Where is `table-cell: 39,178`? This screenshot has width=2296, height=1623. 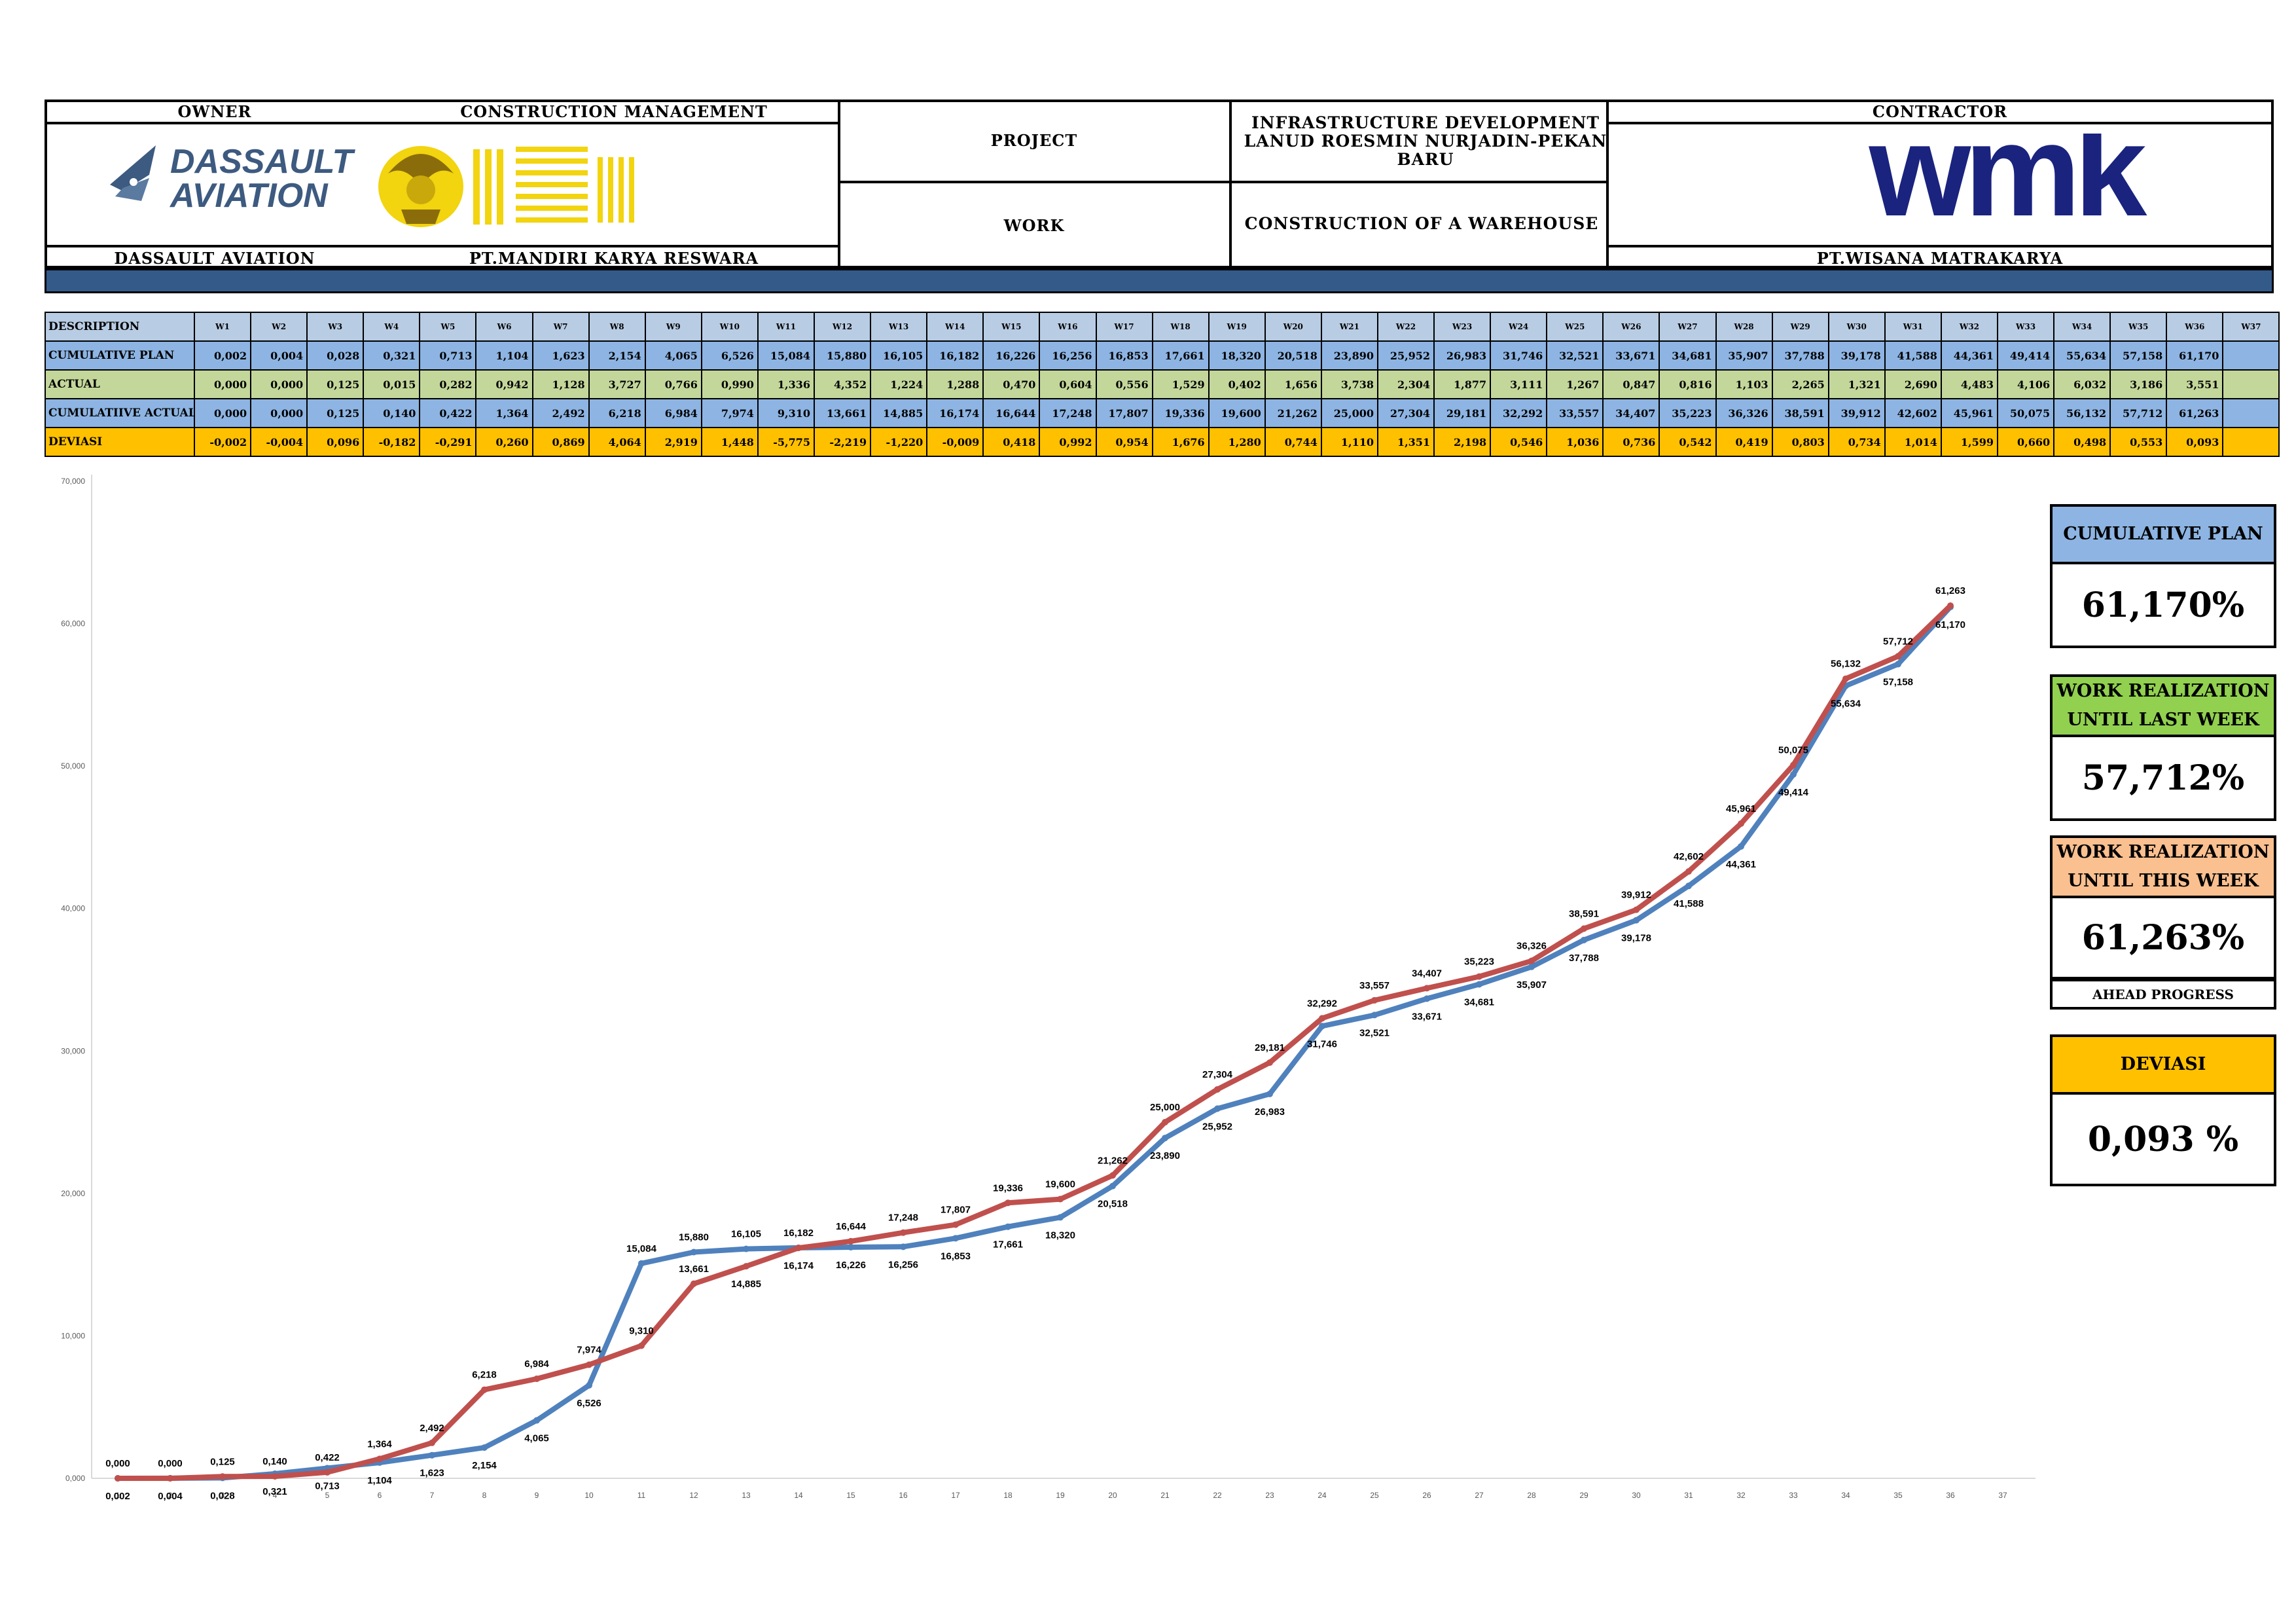 table-cell: 39,178 is located at coordinates (1856, 355).